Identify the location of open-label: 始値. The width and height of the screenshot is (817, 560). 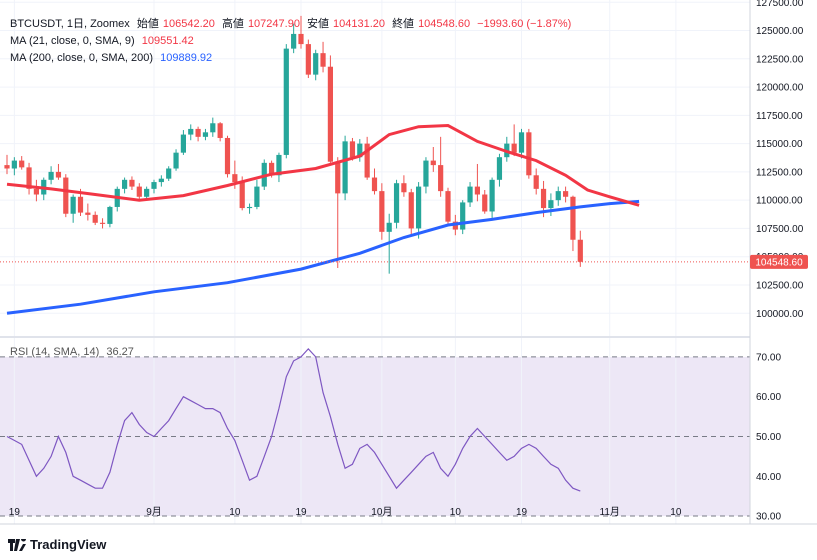
(147, 24).